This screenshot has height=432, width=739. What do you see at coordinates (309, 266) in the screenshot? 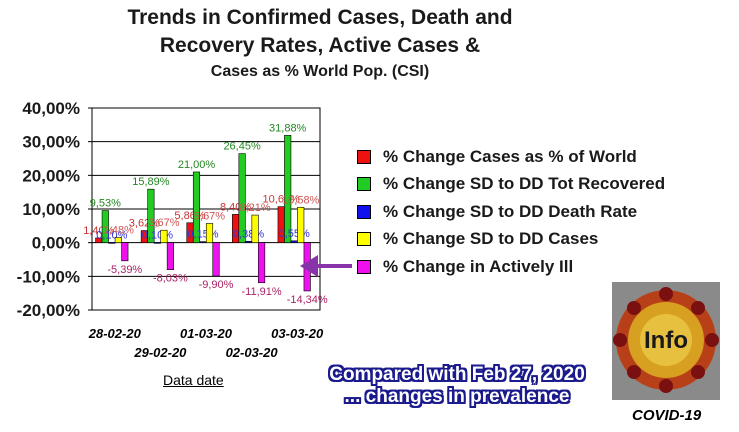
I see `pointer-arrow-head` at bounding box center [309, 266].